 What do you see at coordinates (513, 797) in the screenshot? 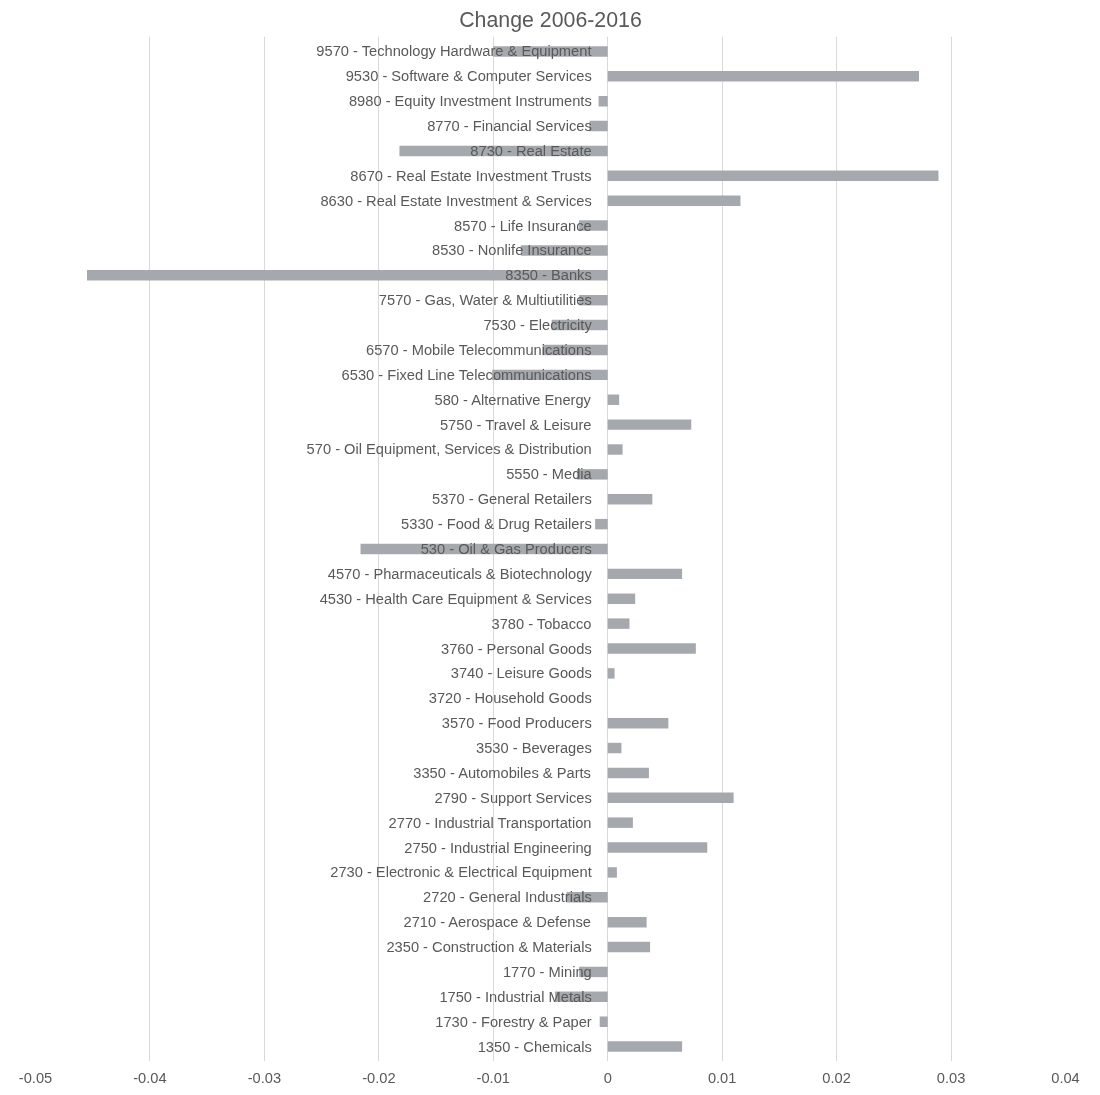
I see `y-tick-label: 2790 - Support Services` at bounding box center [513, 797].